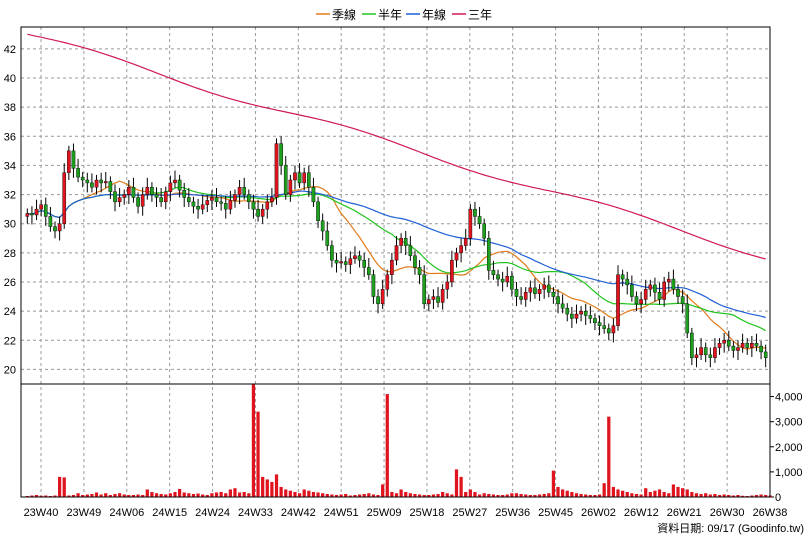  I want to click on x-tick-label: 26W38, so click(770, 513).